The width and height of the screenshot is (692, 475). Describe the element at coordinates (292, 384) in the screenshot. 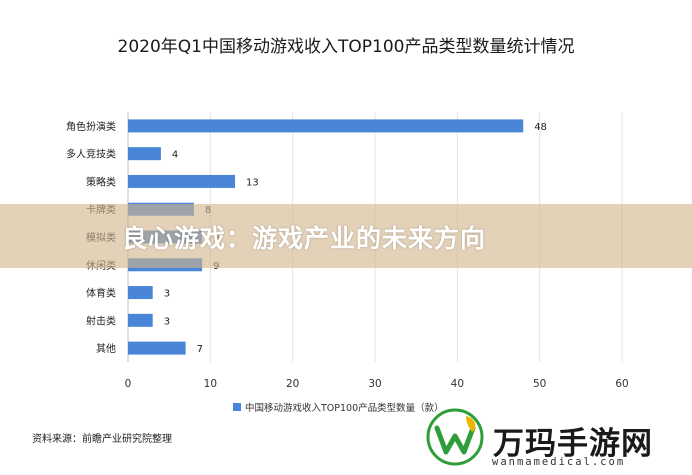

I see `x-tick-label: 20` at that location.